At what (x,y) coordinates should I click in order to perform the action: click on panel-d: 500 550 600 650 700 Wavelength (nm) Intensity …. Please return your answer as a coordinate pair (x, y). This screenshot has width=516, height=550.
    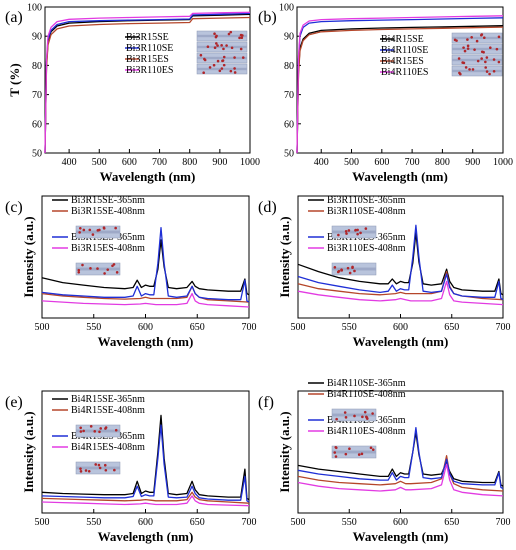
    Looking at the image, I should click on (384, 272).